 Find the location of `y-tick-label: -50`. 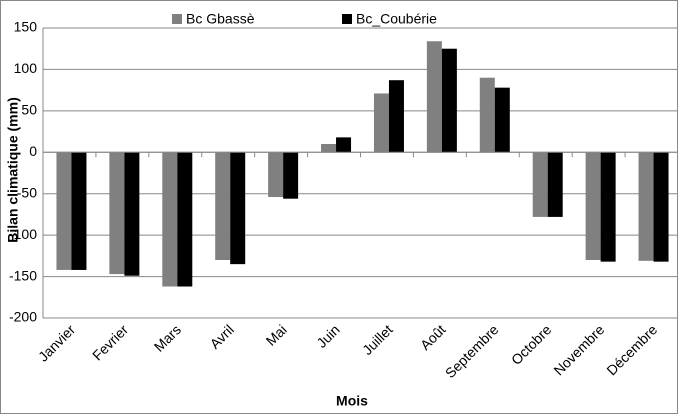

y-tick-label: -50 is located at coordinates (27, 192).